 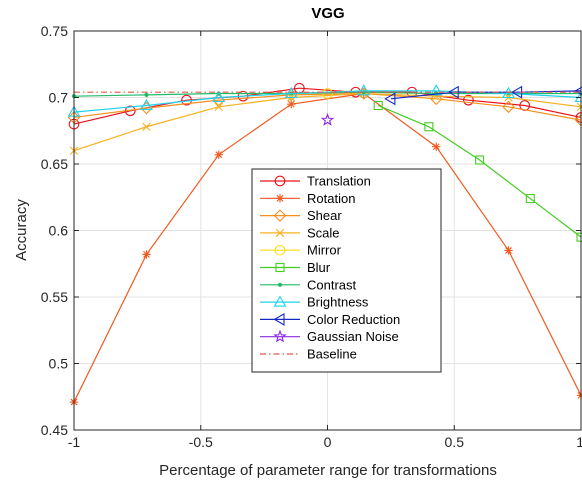 What do you see at coordinates (59, 98) in the screenshot?
I see `y-tick-label: 0.7` at bounding box center [59, 98].